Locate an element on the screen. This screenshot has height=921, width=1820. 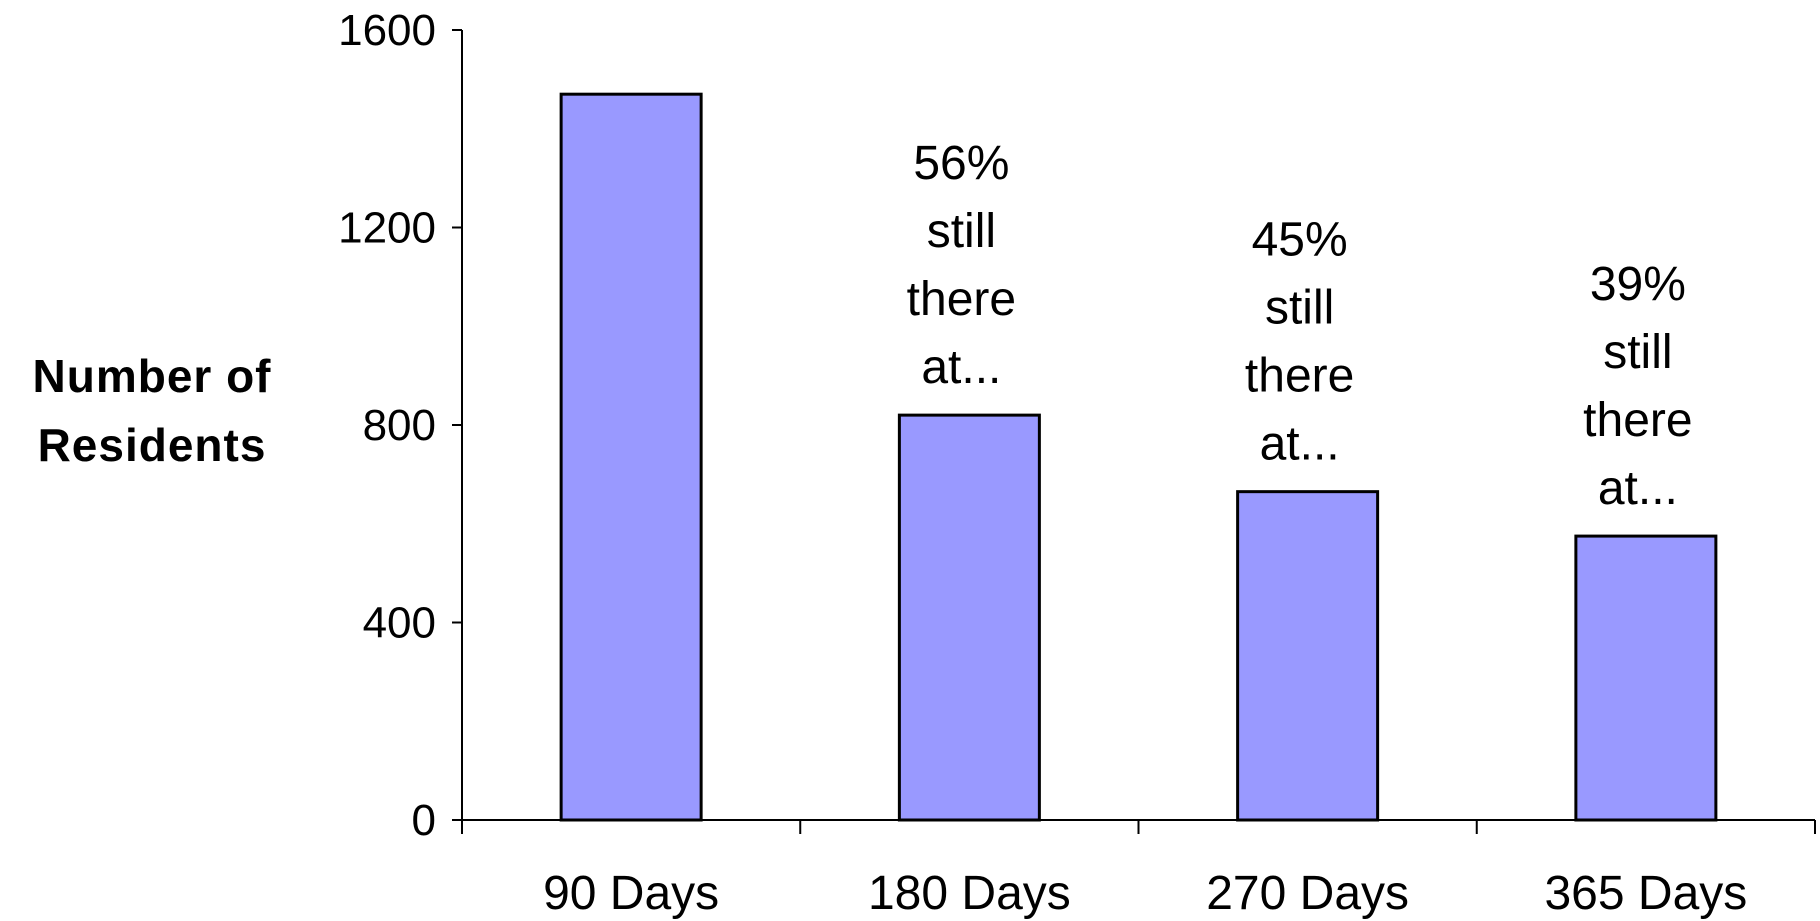
bar-annotation-line: 39% is located at coordinates (1638, 284).